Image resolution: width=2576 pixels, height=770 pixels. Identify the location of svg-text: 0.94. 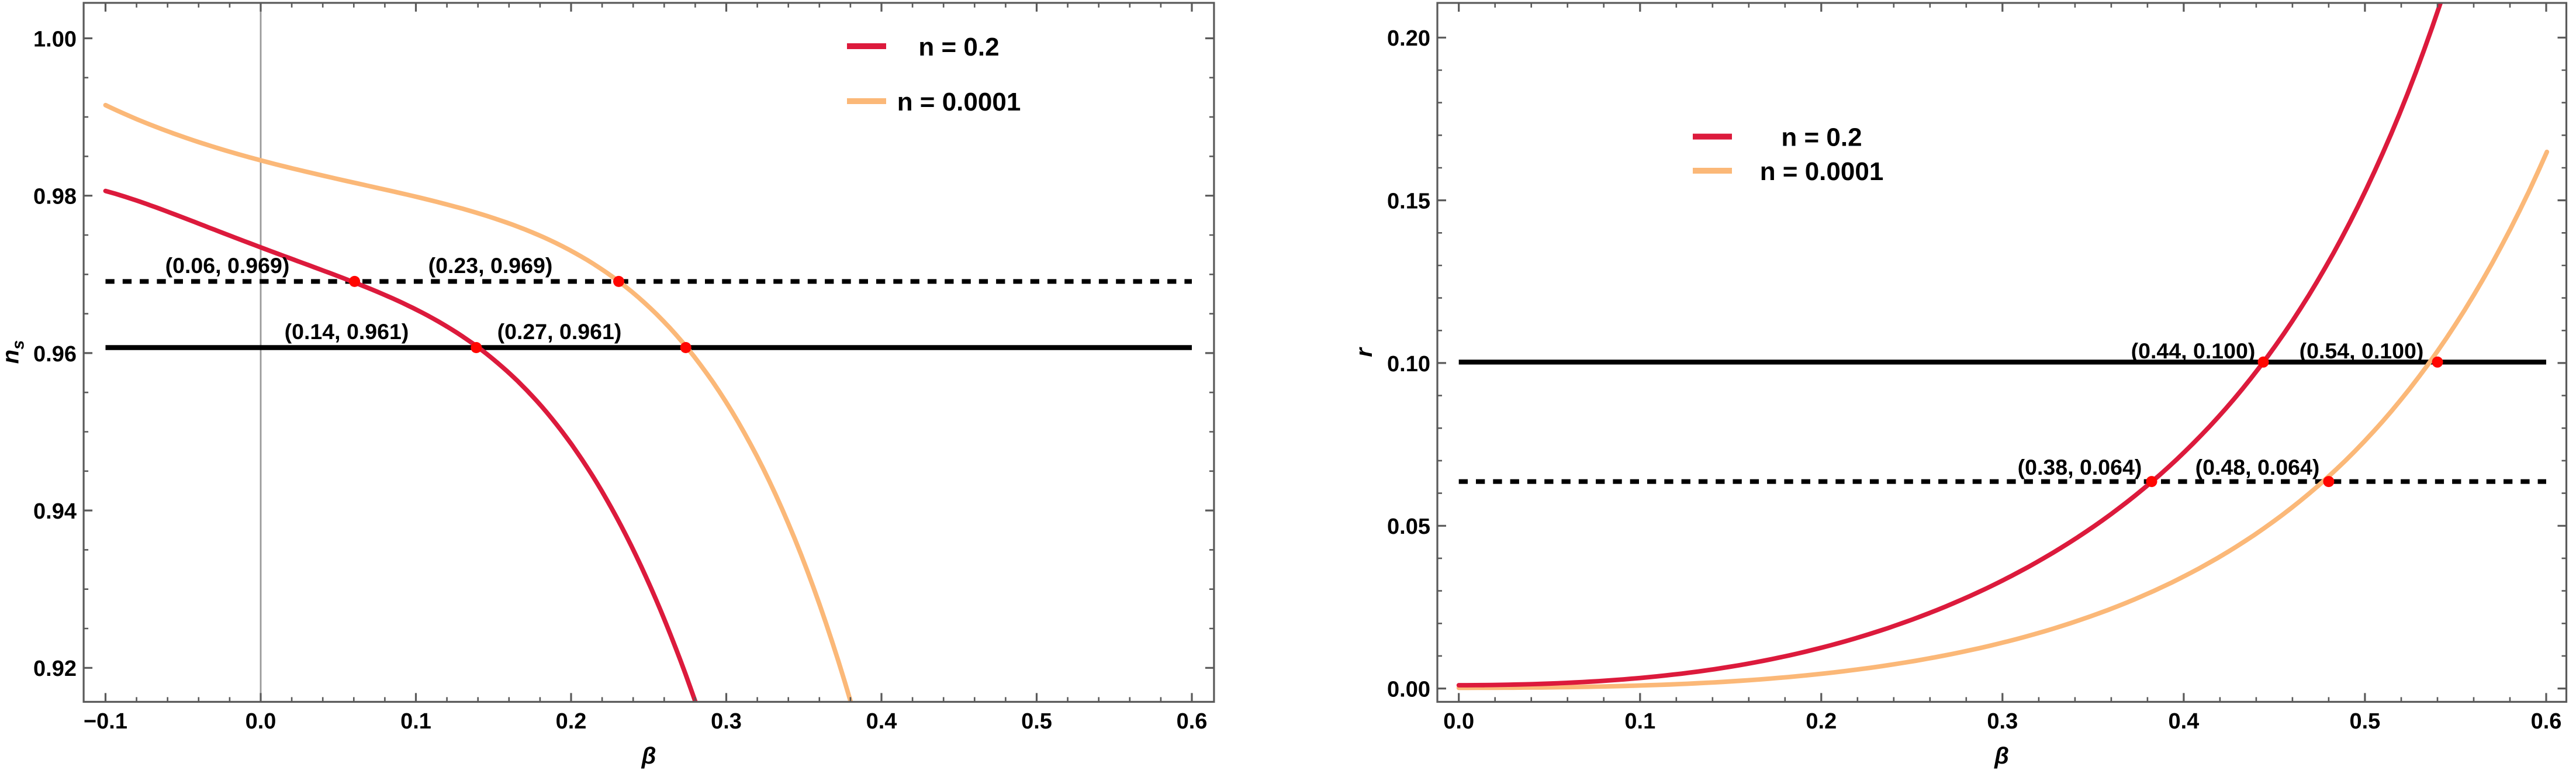
(55, 511).